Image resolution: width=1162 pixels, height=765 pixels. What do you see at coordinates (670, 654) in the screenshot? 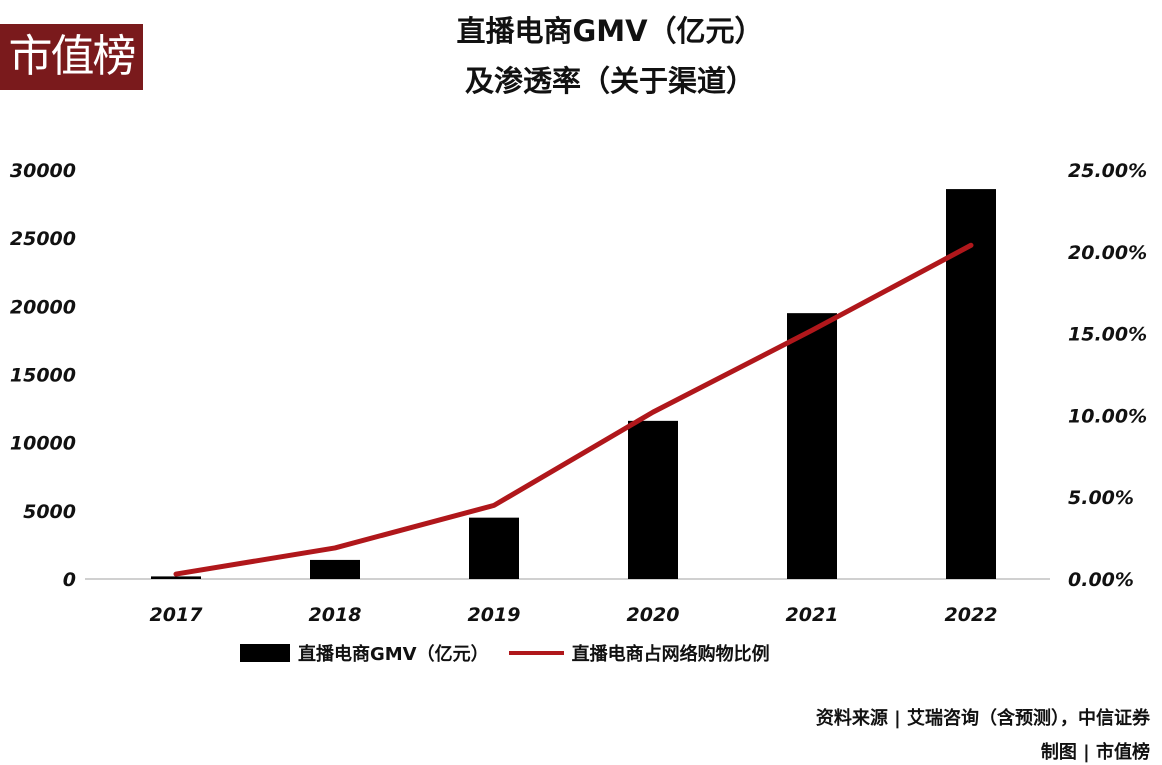
I see `legend-label-share: 直播电商占网络购物比例` at bounding box center [670, 654].